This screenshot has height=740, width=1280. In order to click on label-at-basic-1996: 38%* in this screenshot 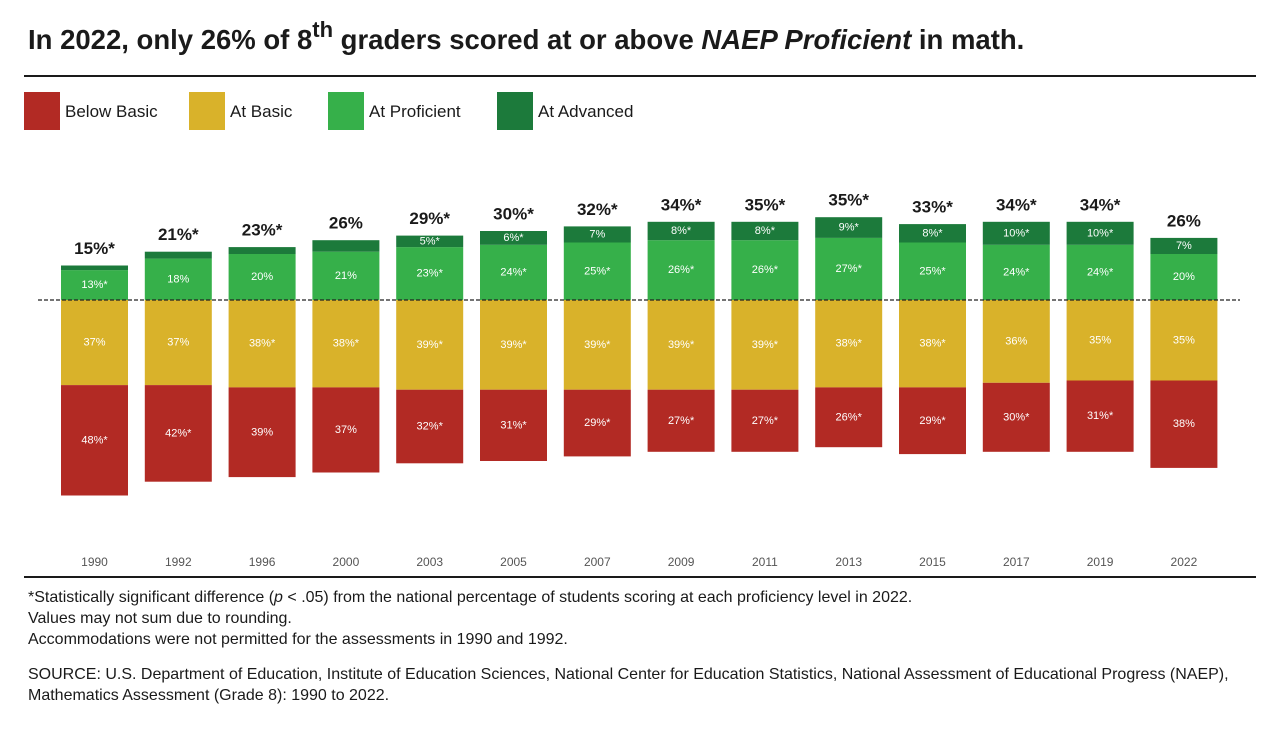, I will do `click(262, 344)`.